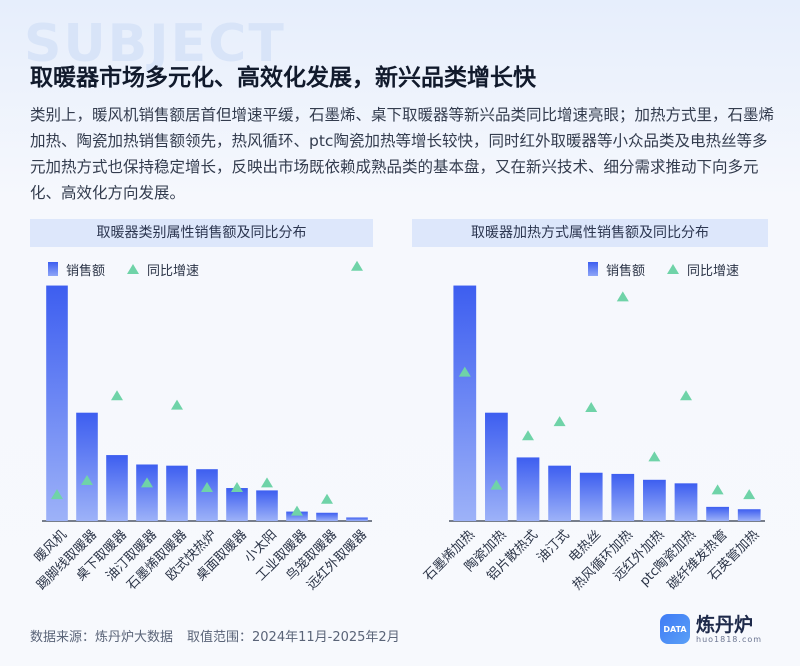 The height and width of the screenshot is (666, 800). I want to click on chart2-title: 取暖器加热方式属性销售额及同比分布, so click(590, 233).